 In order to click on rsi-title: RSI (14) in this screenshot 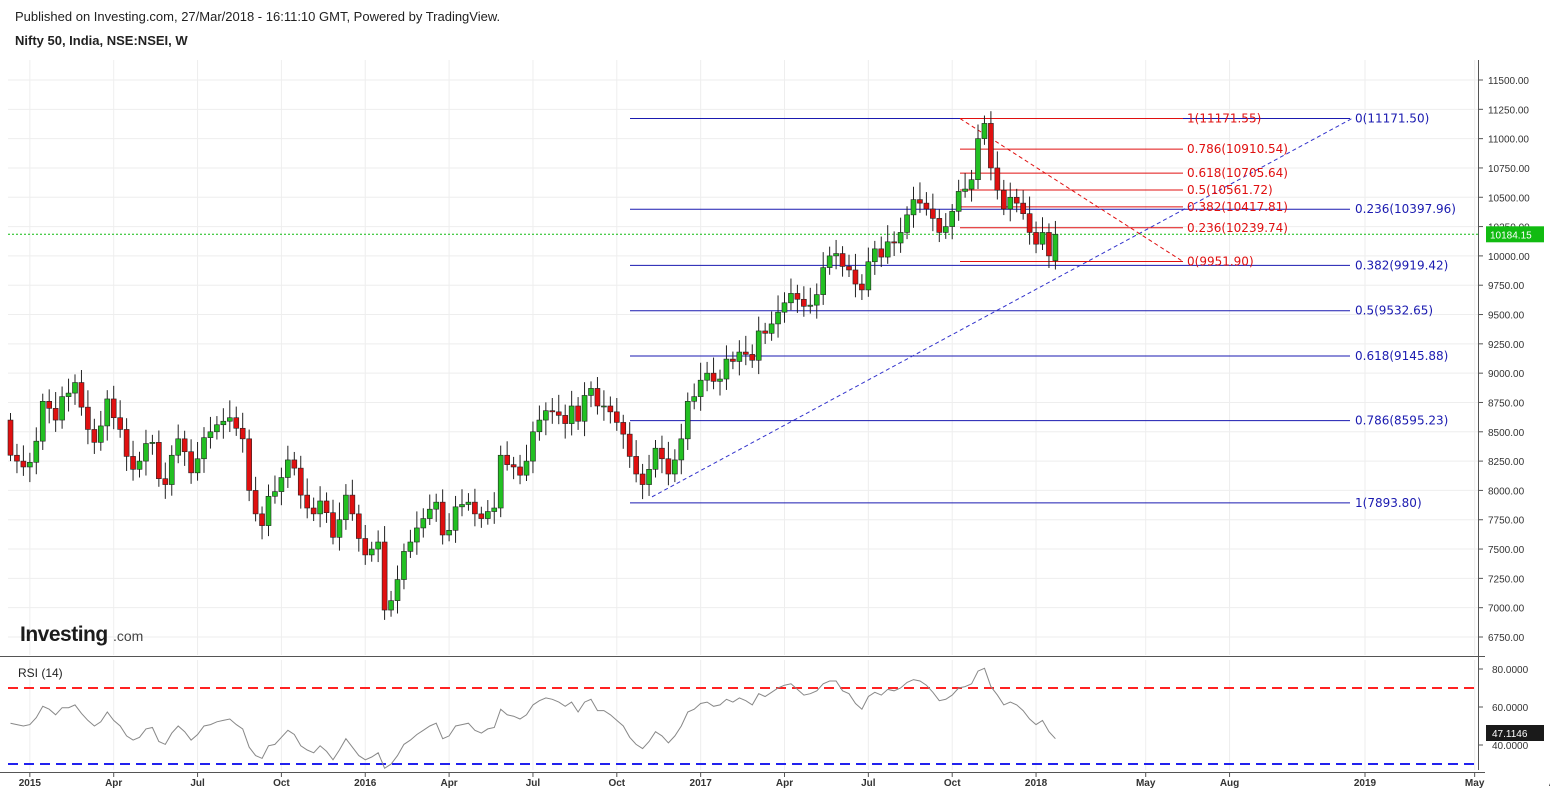, I will do `click(40, 673)`.